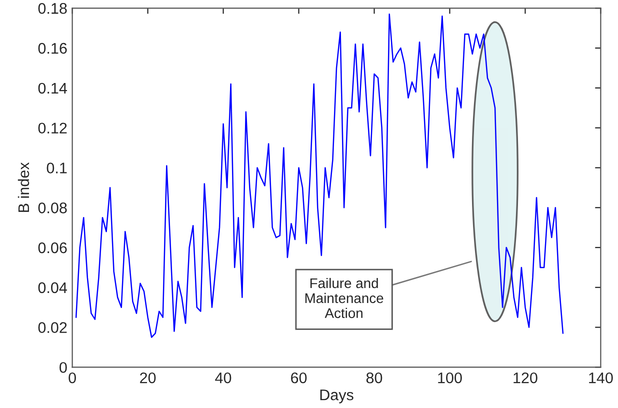 The image size is (618, 408). What do you see at coordinates (52, 327) in the screenshot?
I see `y-tick-label: 0.02` at bounding box center [52, 327].